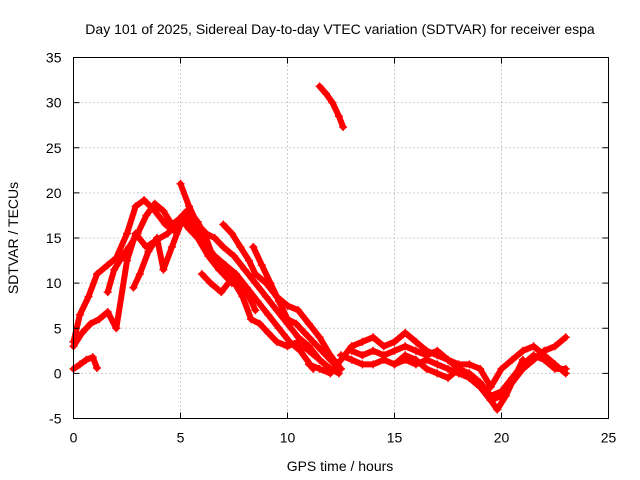 Image resolution: width=640 pixels, height=480 pixels. Describe the element at coordinates (58, 328) in the screenshot. I see `y-tick-label: 5` at that location.